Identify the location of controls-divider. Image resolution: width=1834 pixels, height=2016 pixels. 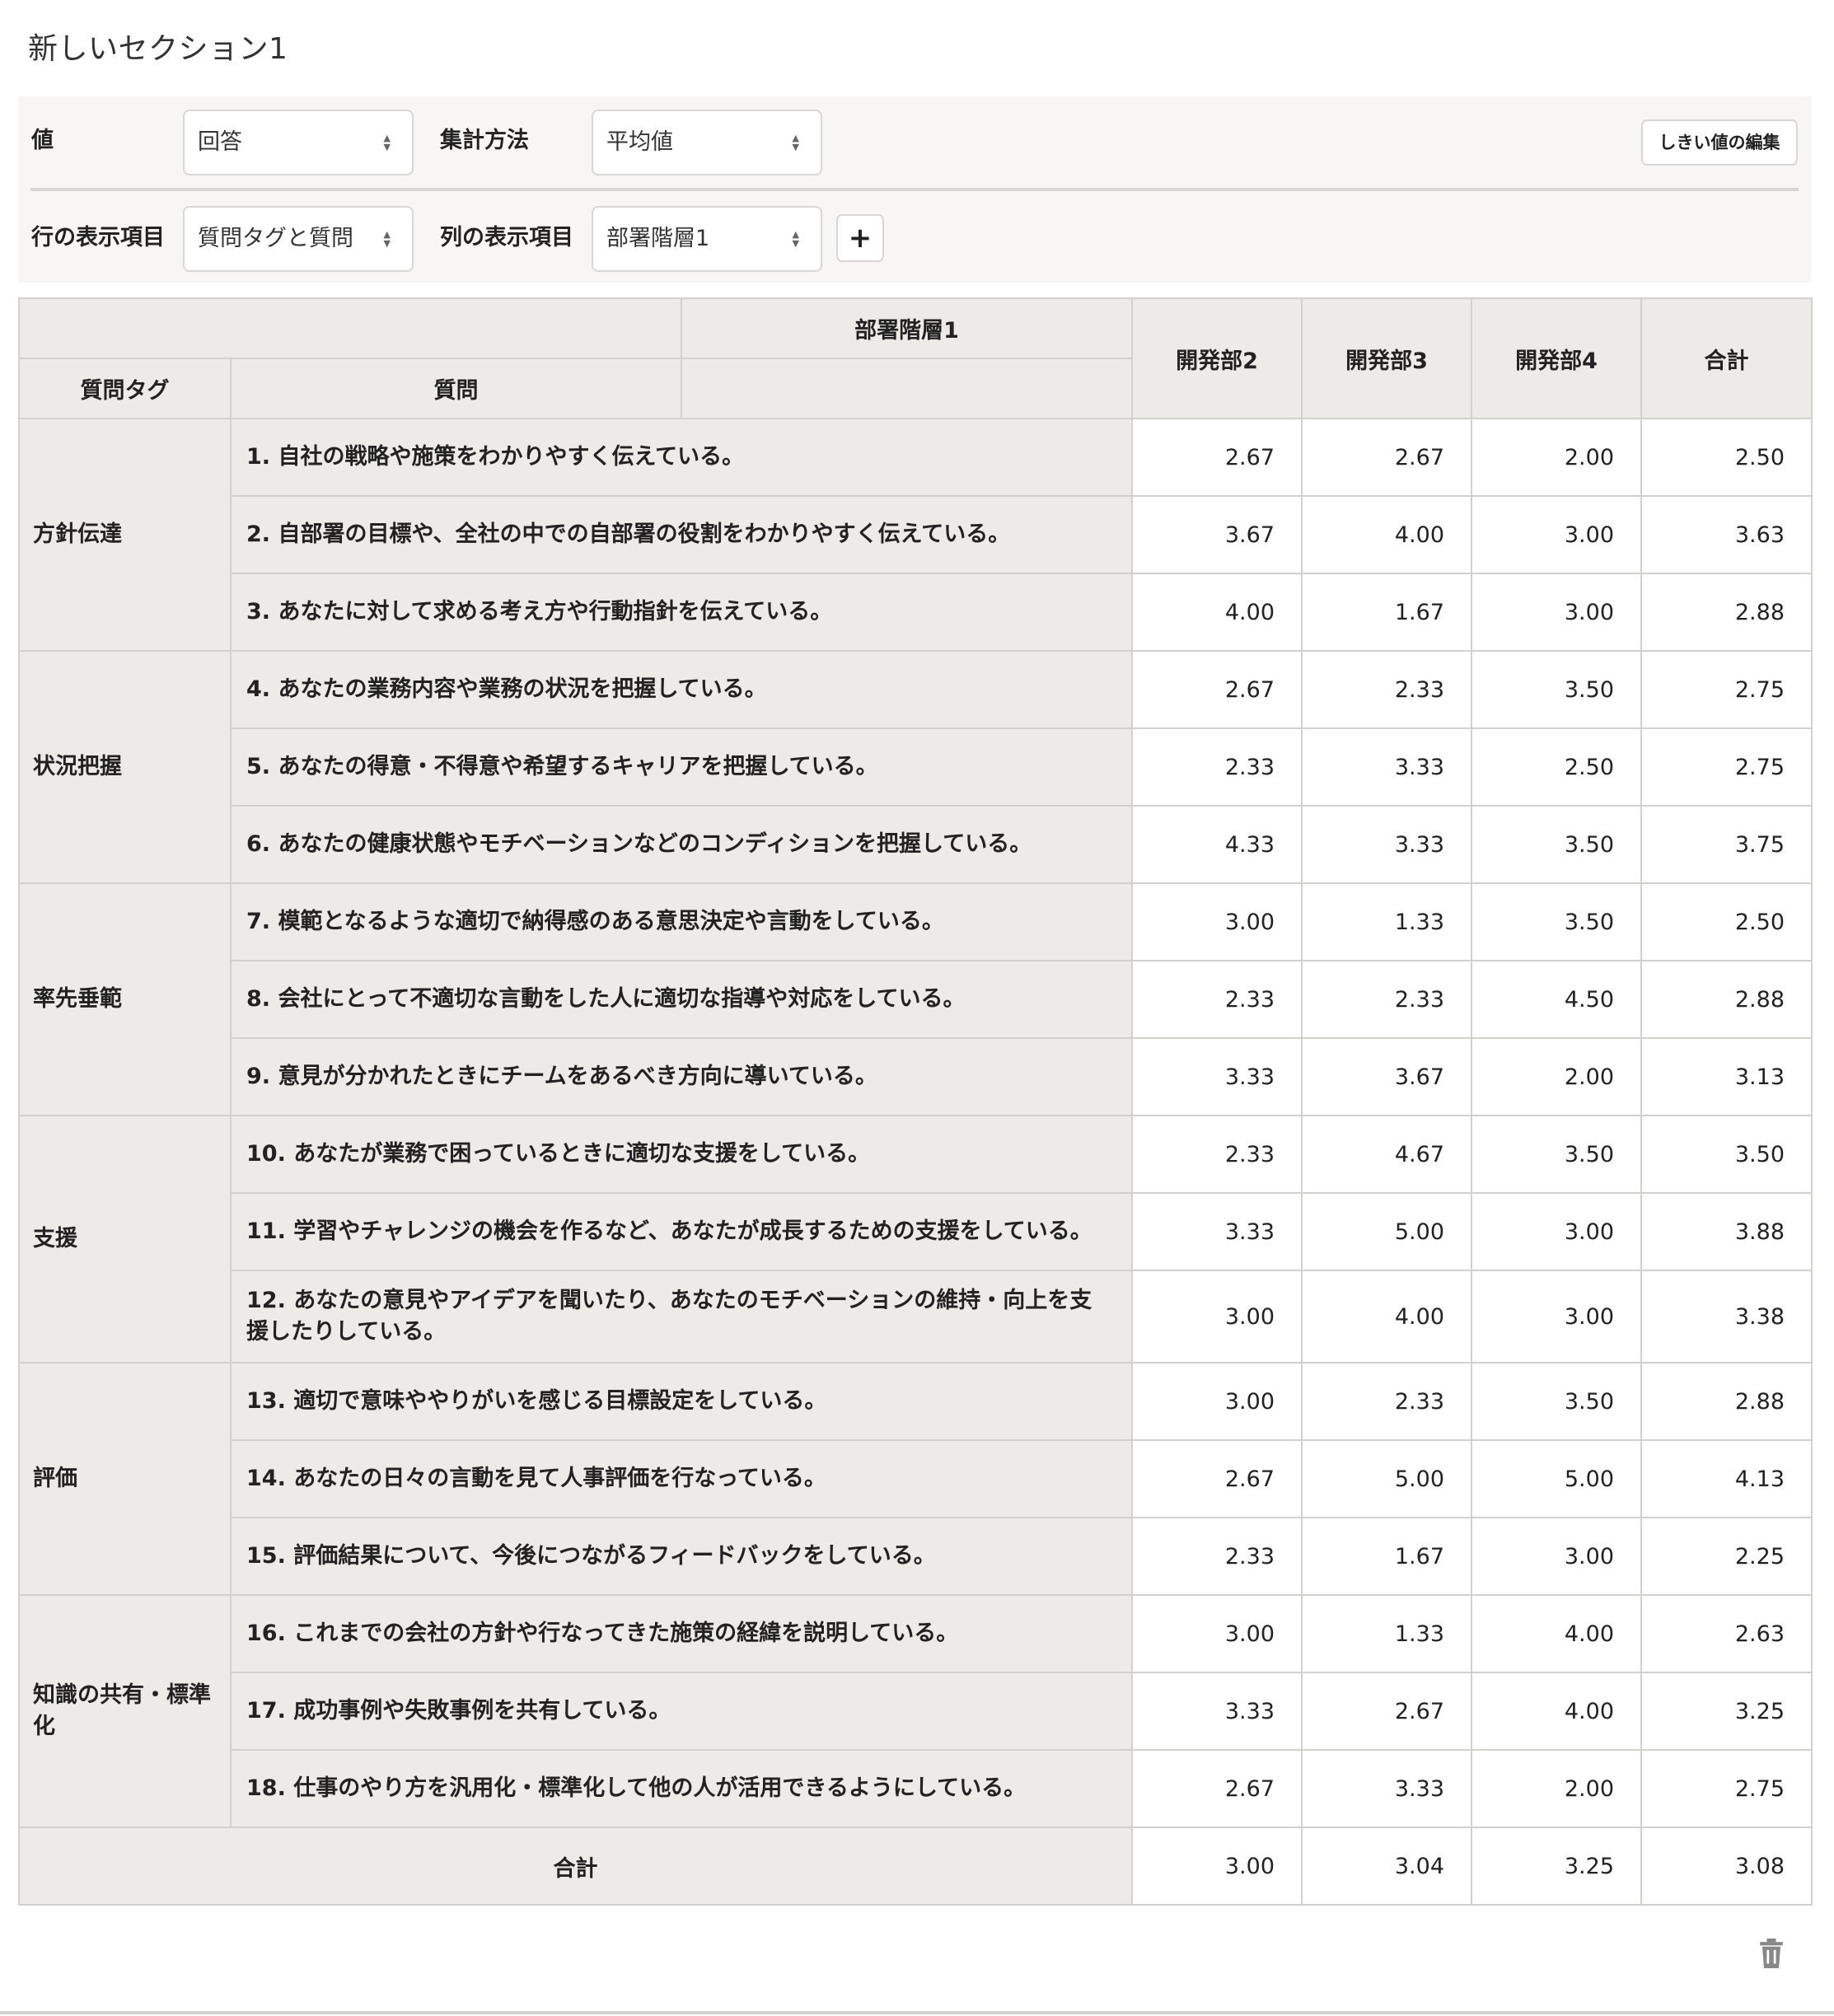
(914, 189).